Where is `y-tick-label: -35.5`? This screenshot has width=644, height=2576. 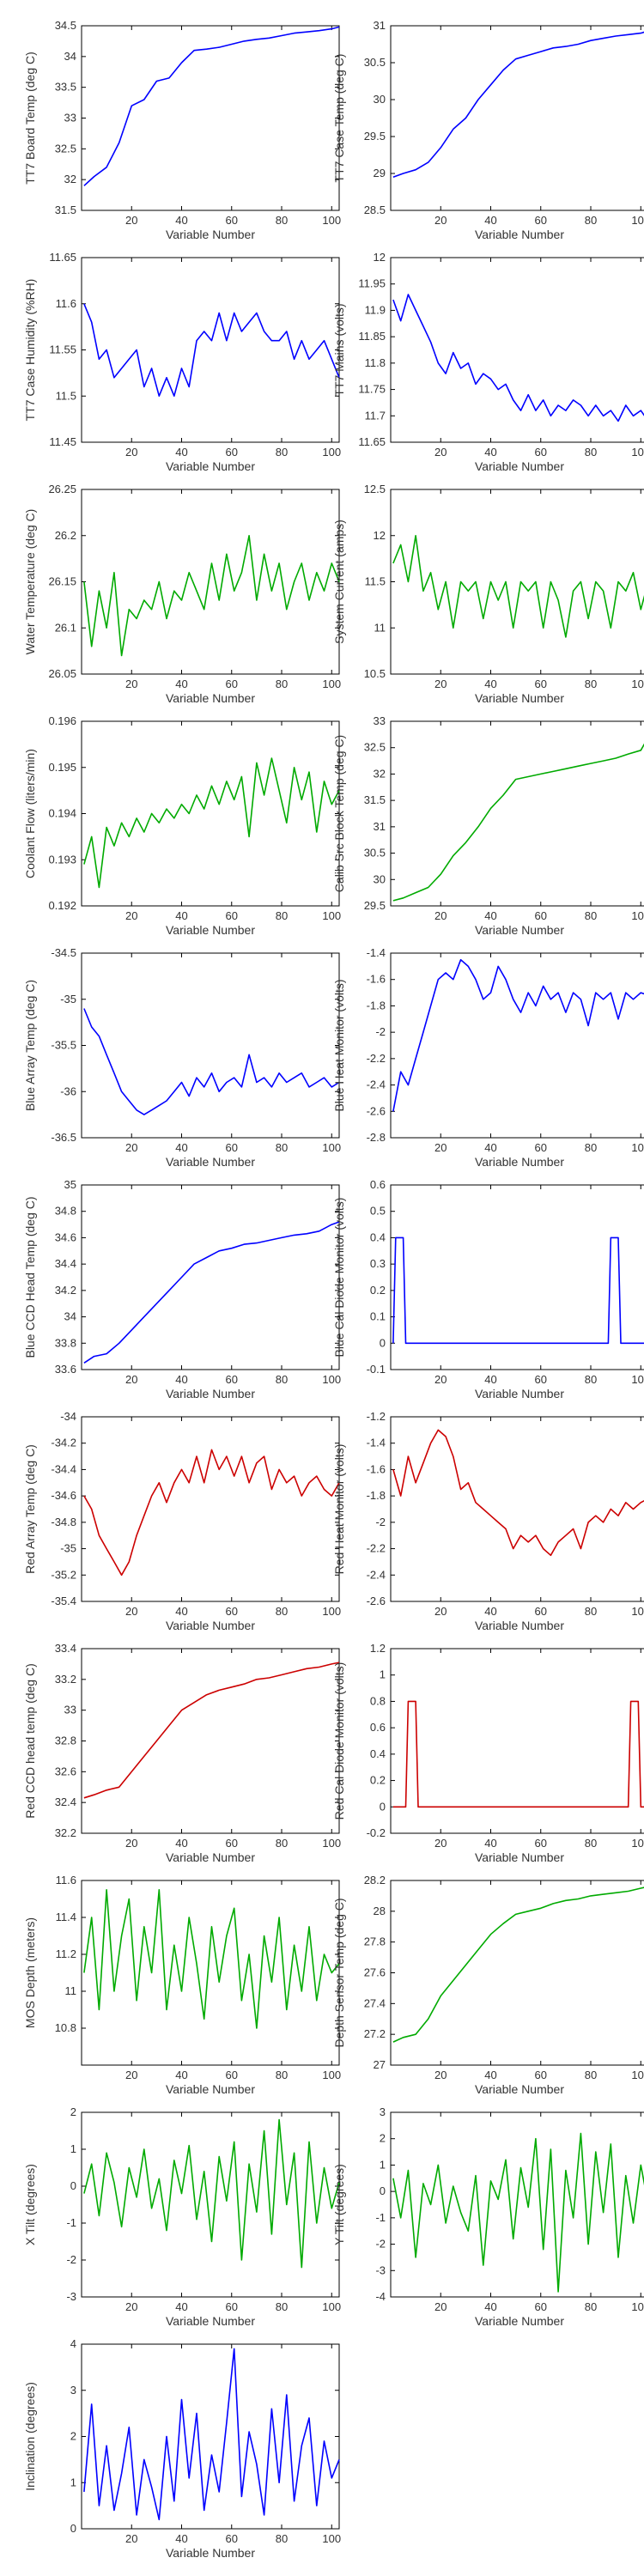 y-tick-label: -35.5 is located at coordinates (64, 1045).